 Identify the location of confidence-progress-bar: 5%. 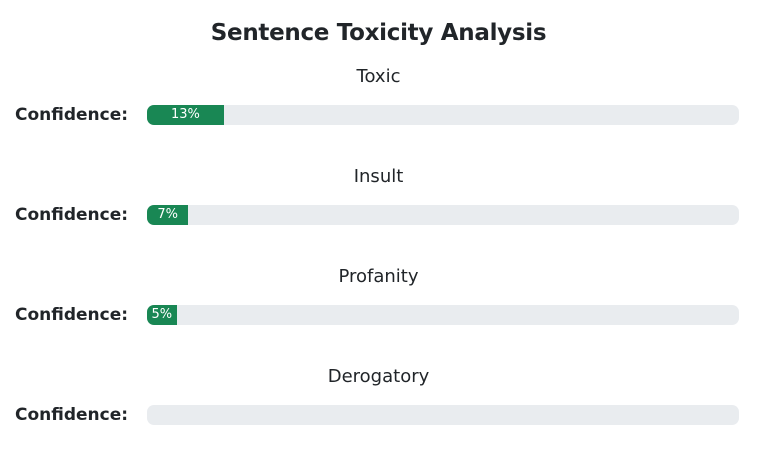
(443, 315).